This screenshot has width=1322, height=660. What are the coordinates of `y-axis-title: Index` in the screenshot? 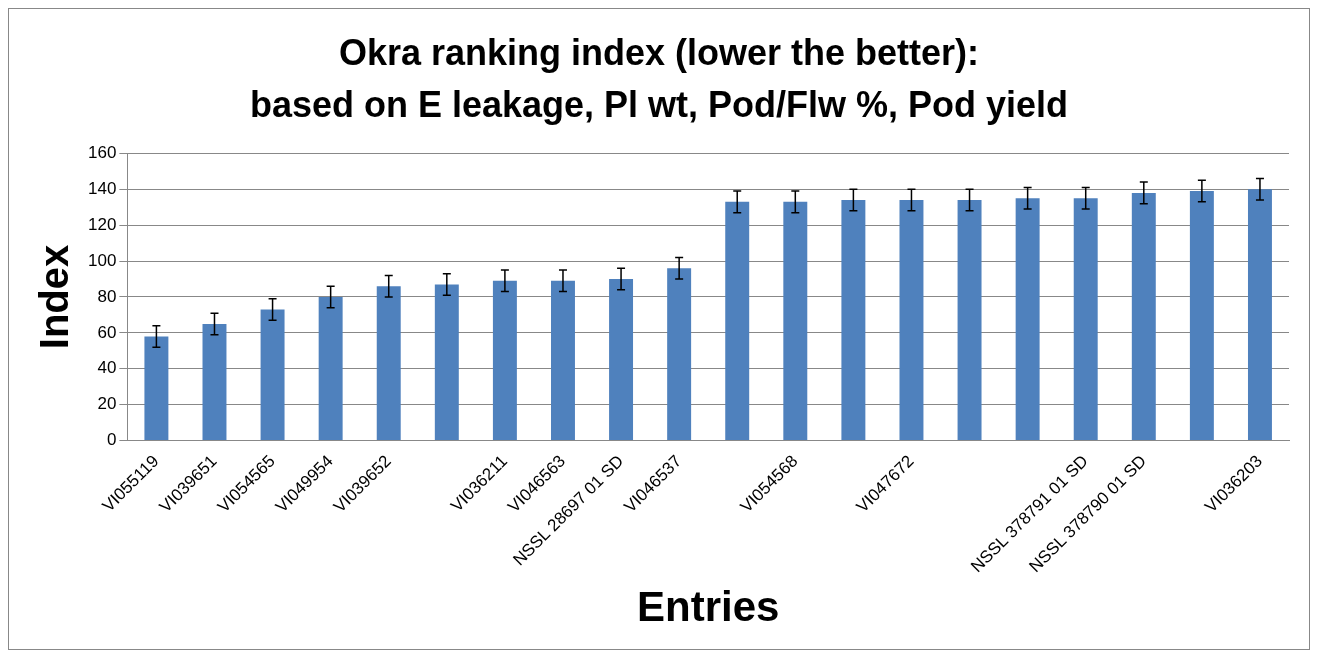 It's located at (54, 297).